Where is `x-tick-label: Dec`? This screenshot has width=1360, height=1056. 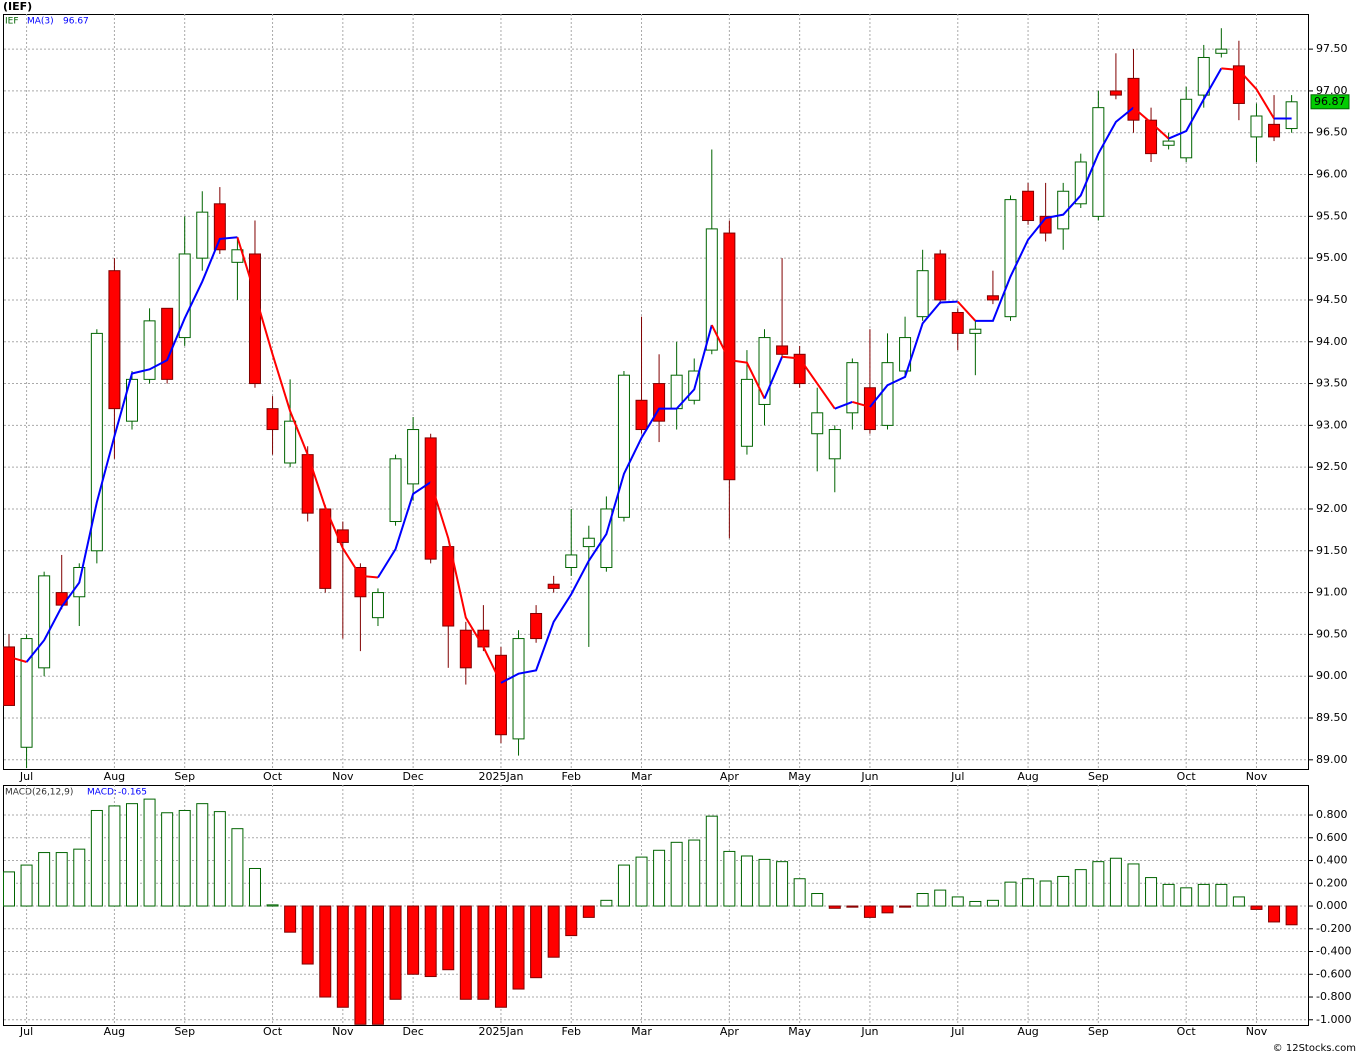 x-tick-label: Dec is located at coordinates (412, 776).